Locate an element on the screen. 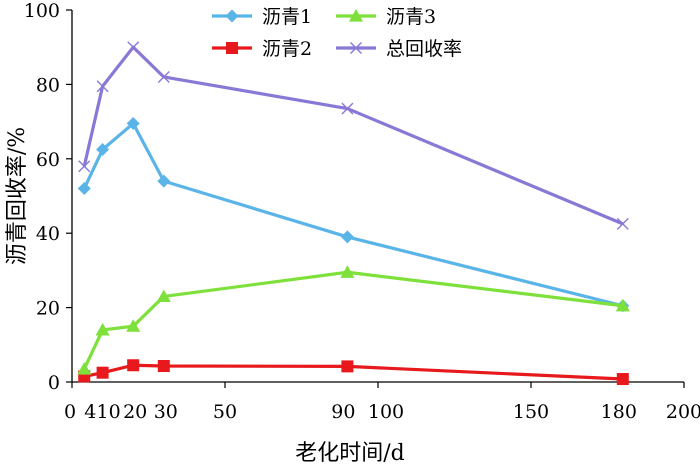  x-tick-label: 20 is located at coordinates (135, 412).